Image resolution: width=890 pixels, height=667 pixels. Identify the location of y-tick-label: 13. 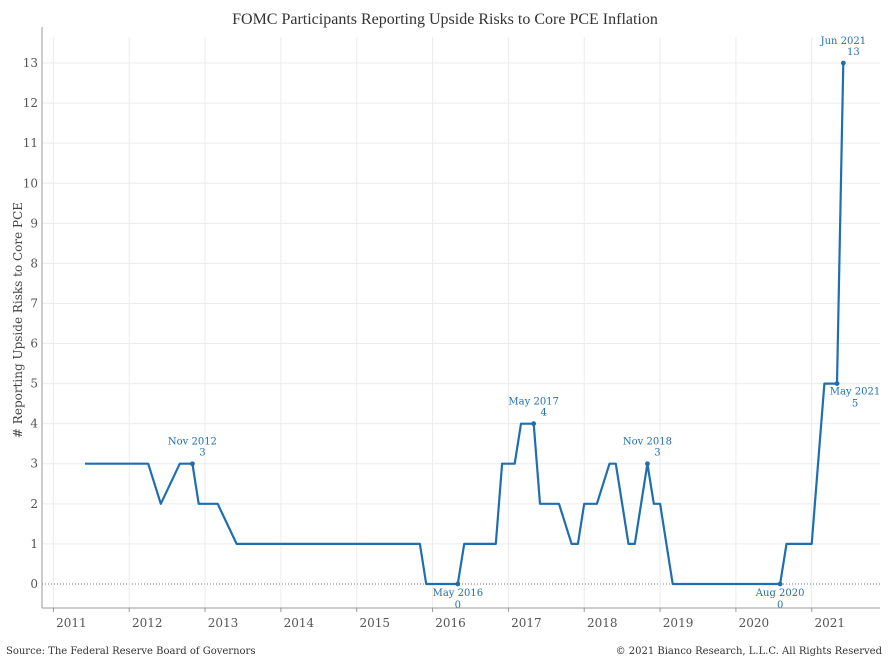
(30, 63).